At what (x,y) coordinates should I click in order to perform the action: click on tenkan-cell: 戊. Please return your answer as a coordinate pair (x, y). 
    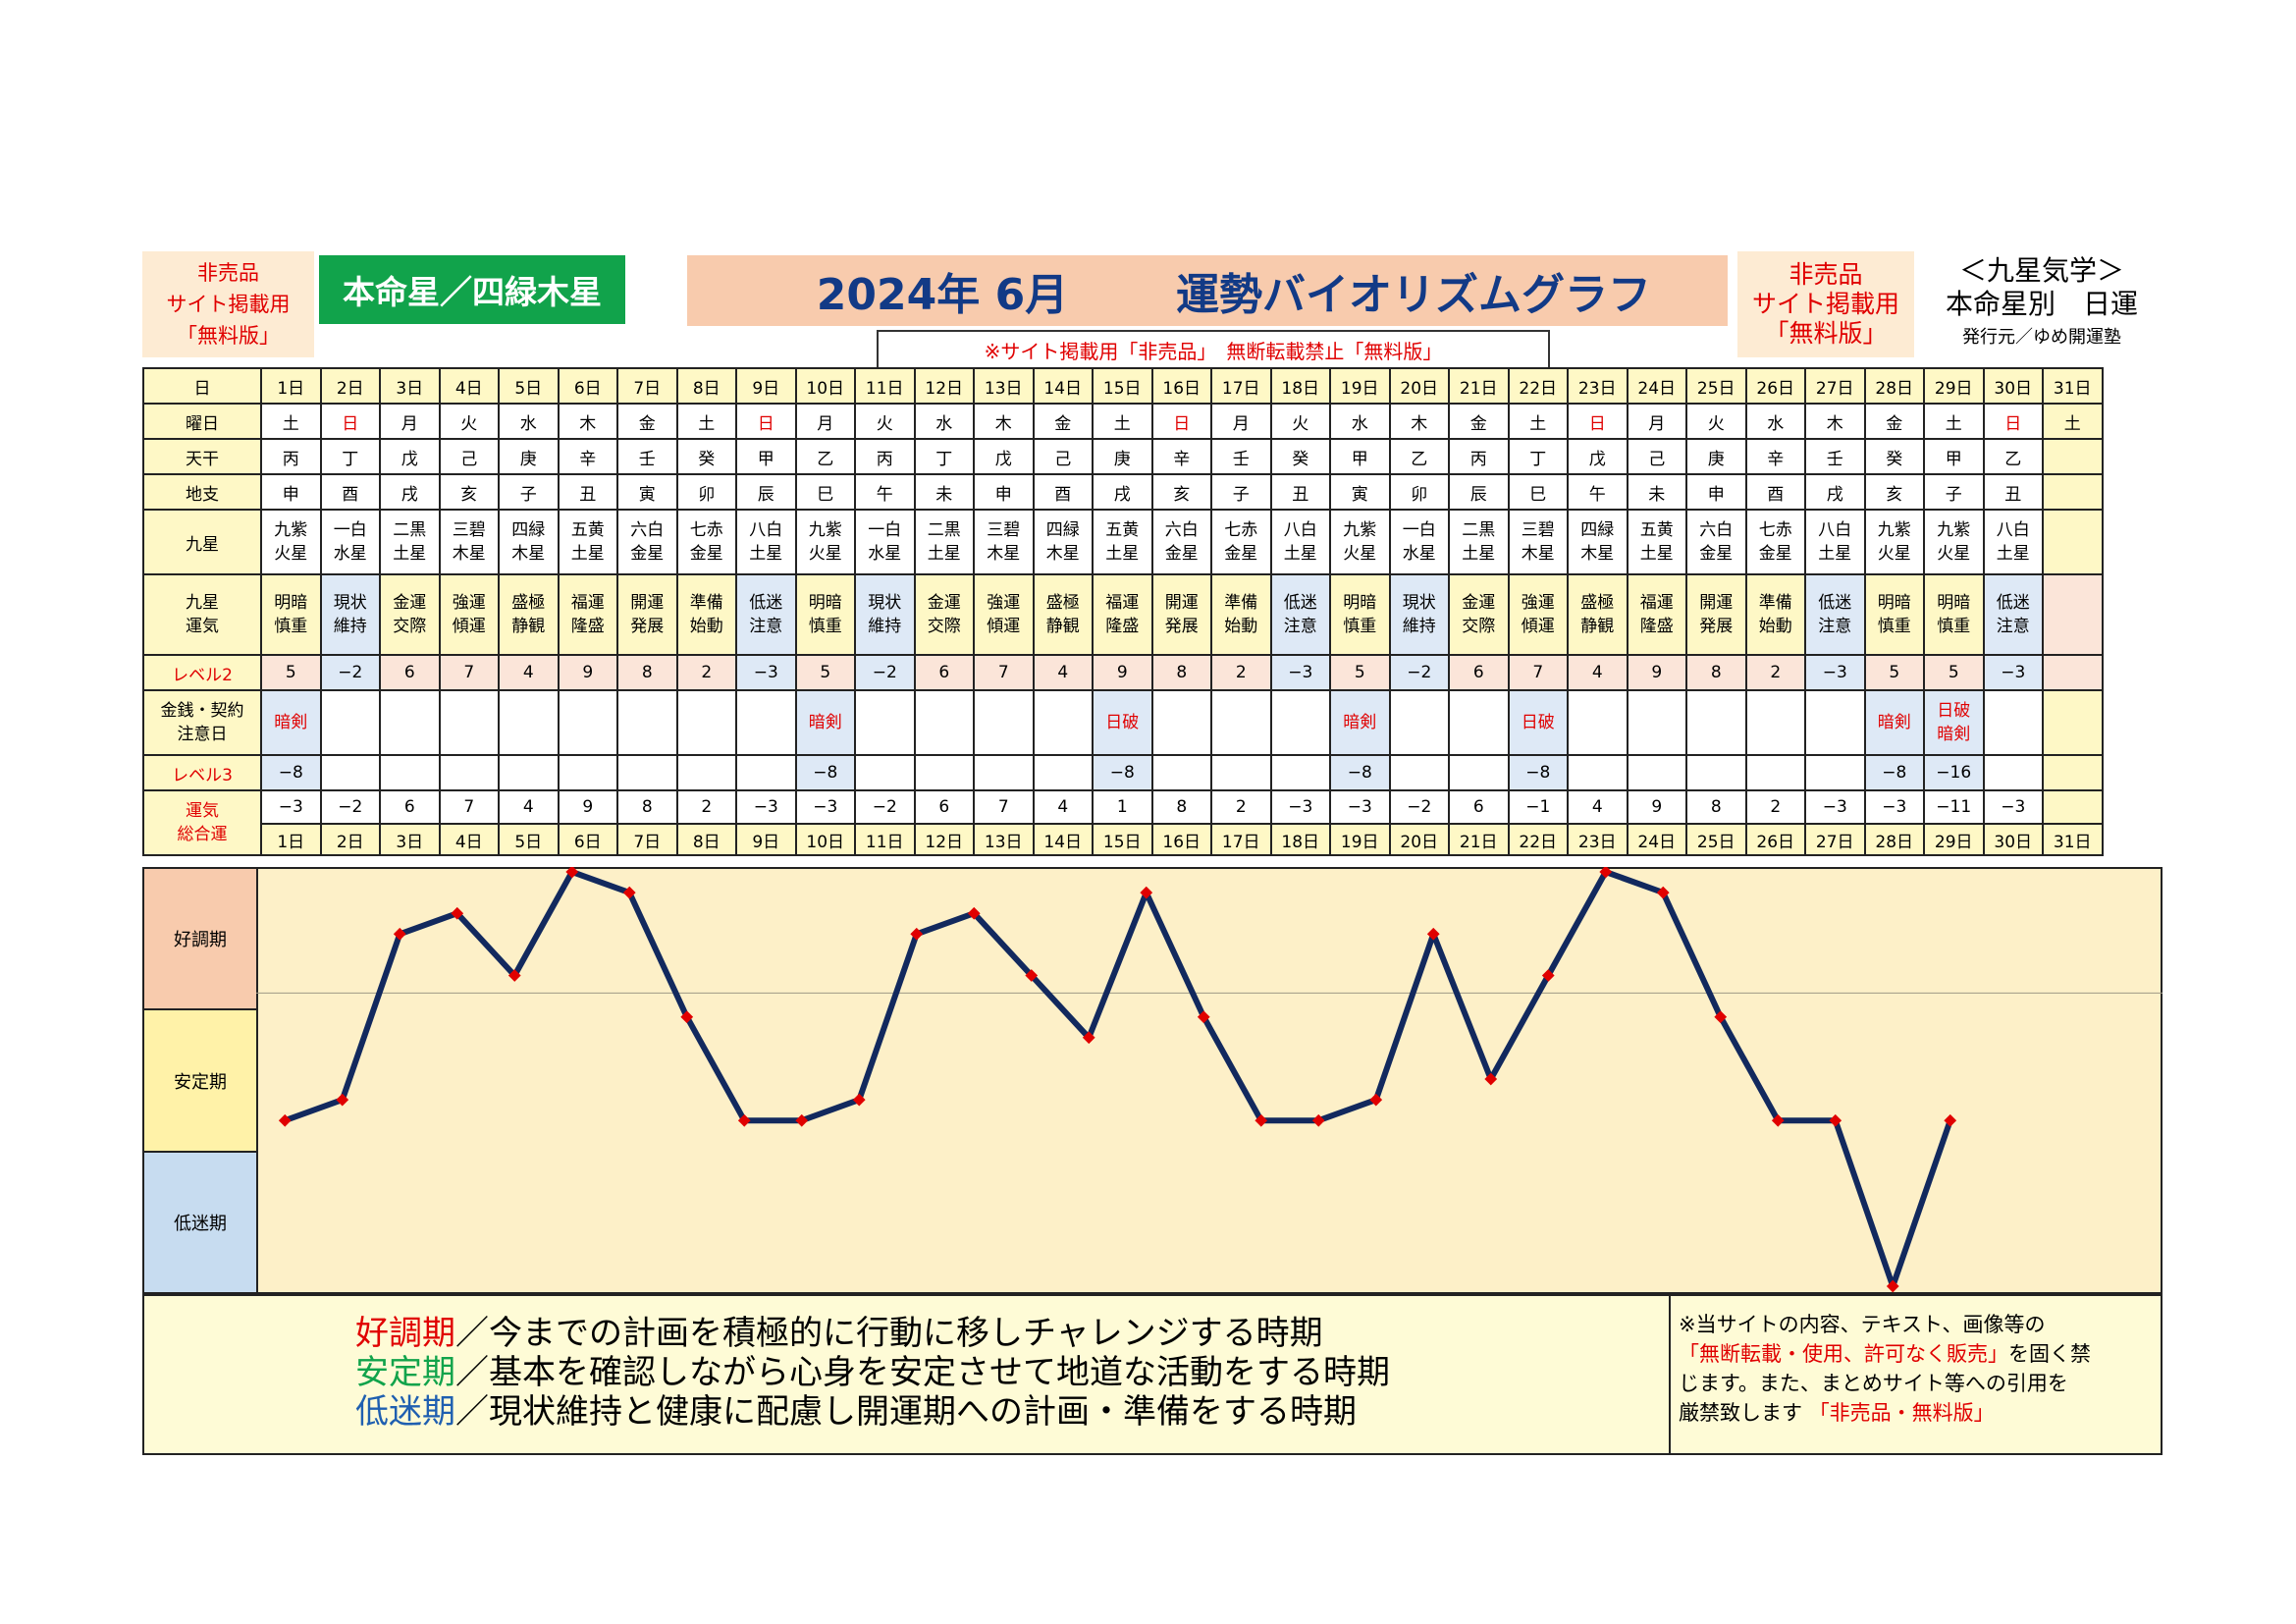
    Looking at the image, I should click on (1004, 456).